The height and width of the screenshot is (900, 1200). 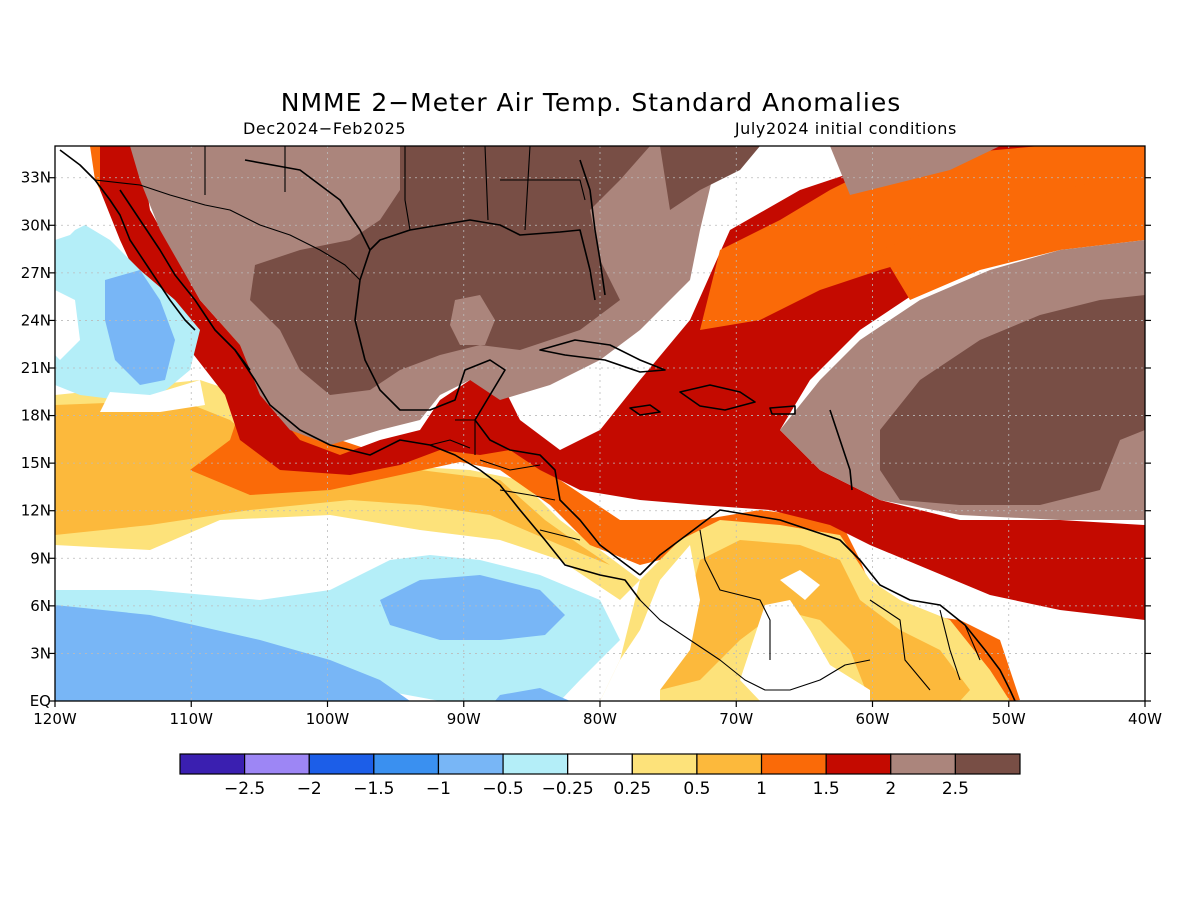 I want to click on coastline-puerto-rico, so click(x=782, y=410).